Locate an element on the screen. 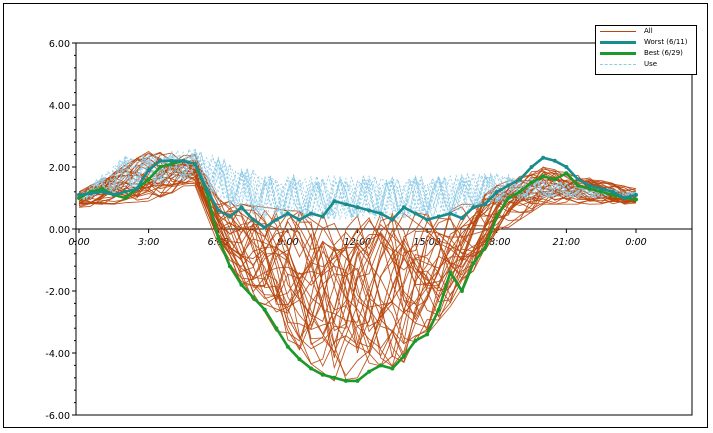 The width and height of the screenshot is (713, 433). legend-swatch-best is located at coordinates (618, 53).